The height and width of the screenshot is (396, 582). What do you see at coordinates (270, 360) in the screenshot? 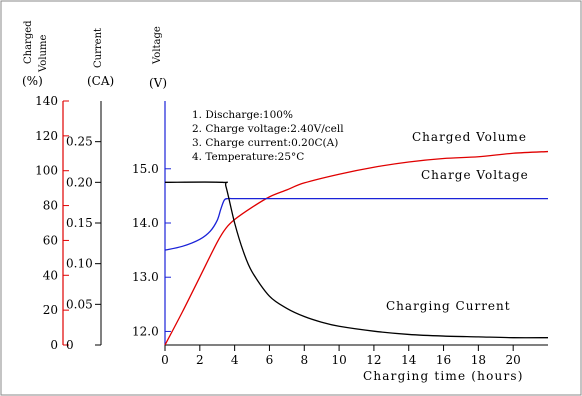
I see `x-tick-label: 6` at bounding box center [270, 360].